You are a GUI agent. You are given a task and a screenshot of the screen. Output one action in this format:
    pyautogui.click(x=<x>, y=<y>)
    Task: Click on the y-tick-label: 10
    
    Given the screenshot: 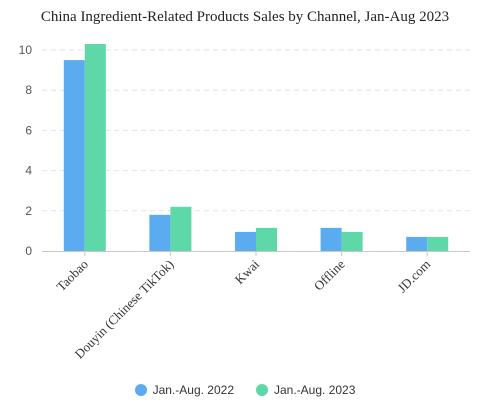 What is the action you would take?
    pyautogui.click(x=26, y=50)
    